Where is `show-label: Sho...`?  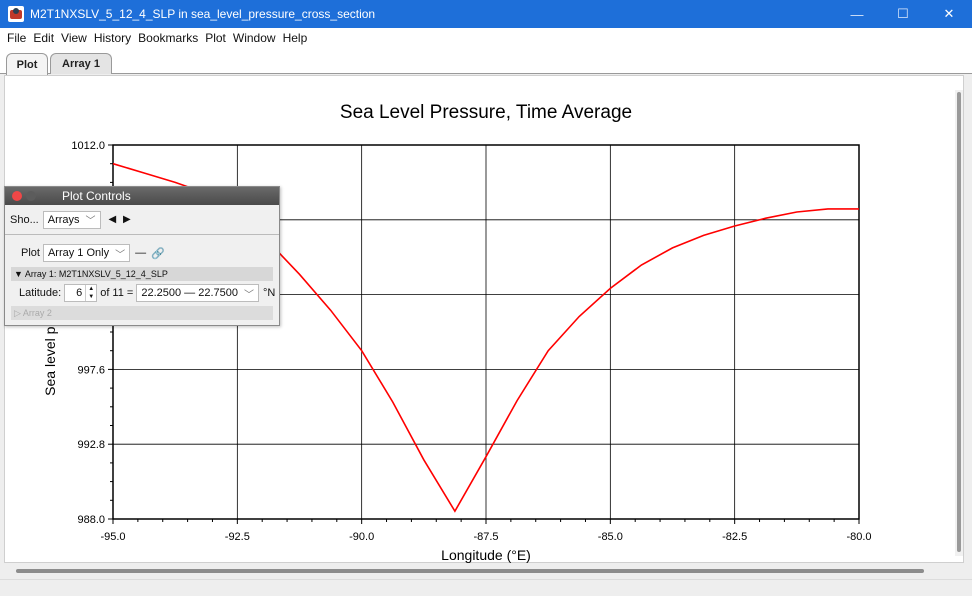 show-label: Sho... is located at coordinates (24, 219).